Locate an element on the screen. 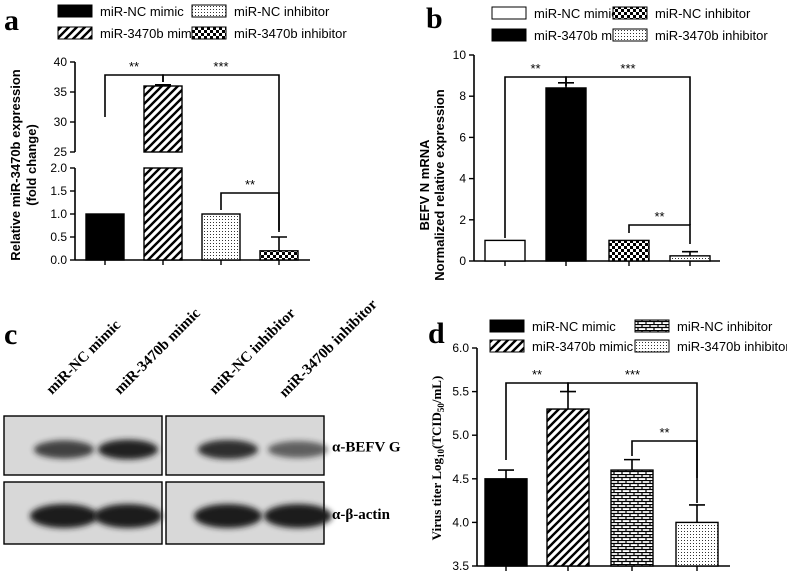  y-axis-label-part: (TCID is located at coordinates (436, 430).